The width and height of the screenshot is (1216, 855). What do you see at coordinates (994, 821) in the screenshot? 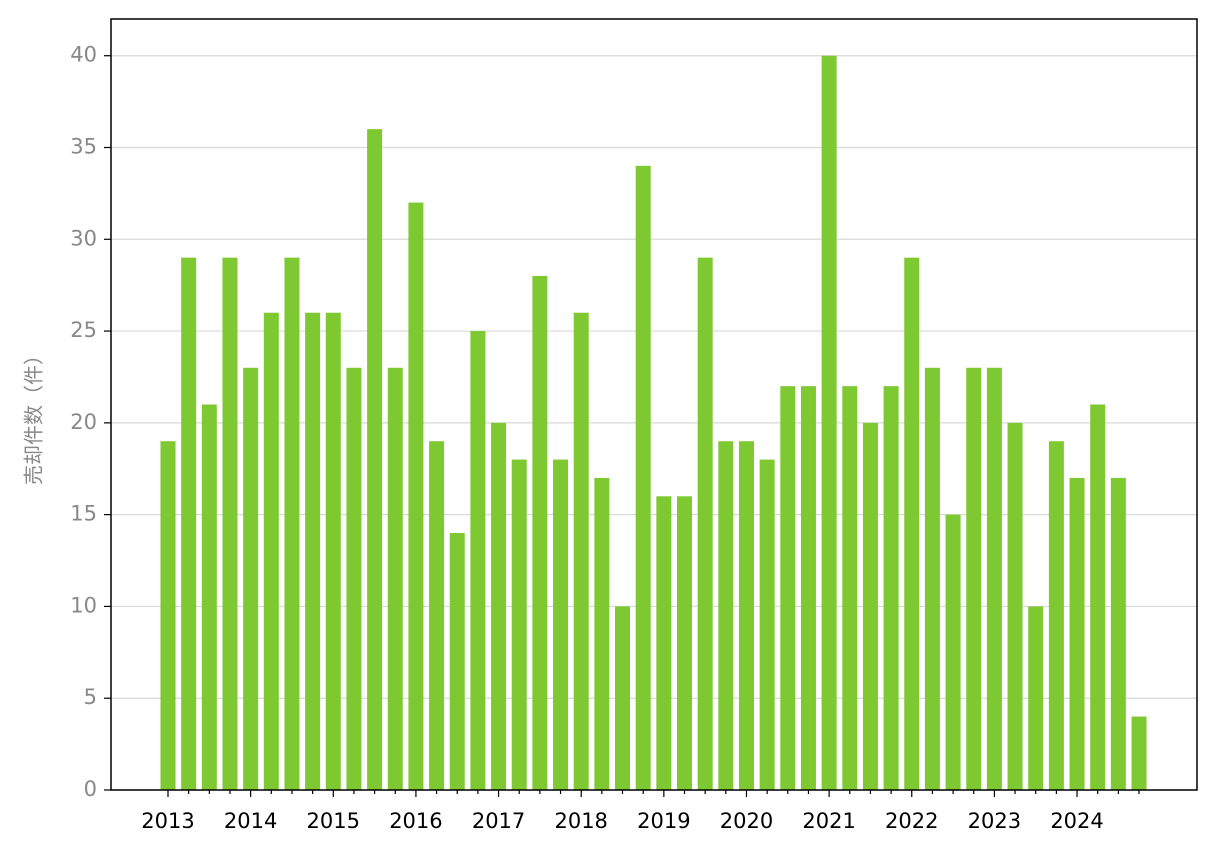
I see `x-tick-label: 2023` at bounding box center [994, 821].